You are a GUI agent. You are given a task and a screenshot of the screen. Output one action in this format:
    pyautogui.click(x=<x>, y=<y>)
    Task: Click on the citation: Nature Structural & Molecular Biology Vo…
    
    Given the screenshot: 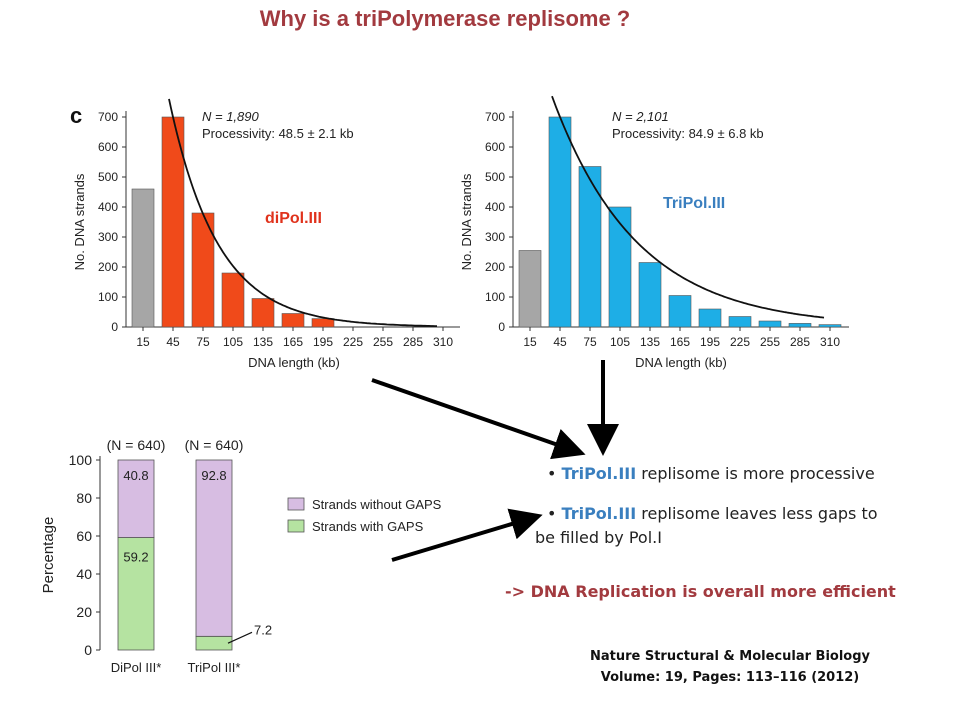 What is the action you would take?
    pyautogui.click(x=730, y=667)
    